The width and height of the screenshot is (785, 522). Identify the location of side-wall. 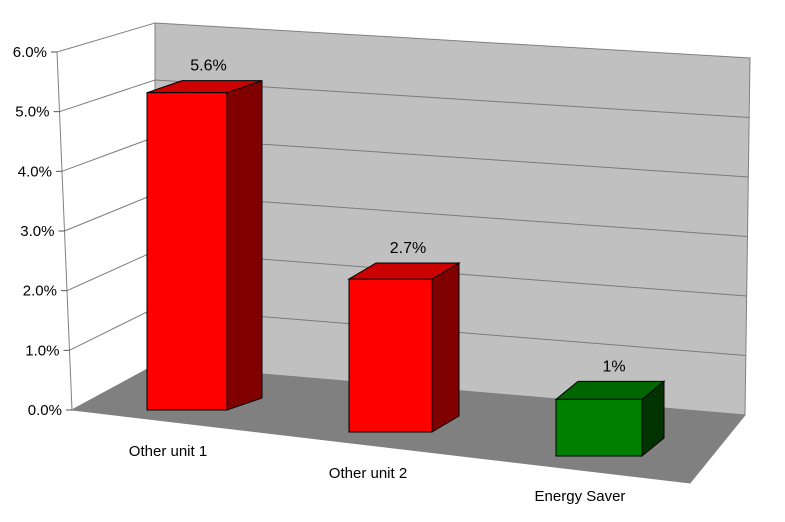
(106, 216).